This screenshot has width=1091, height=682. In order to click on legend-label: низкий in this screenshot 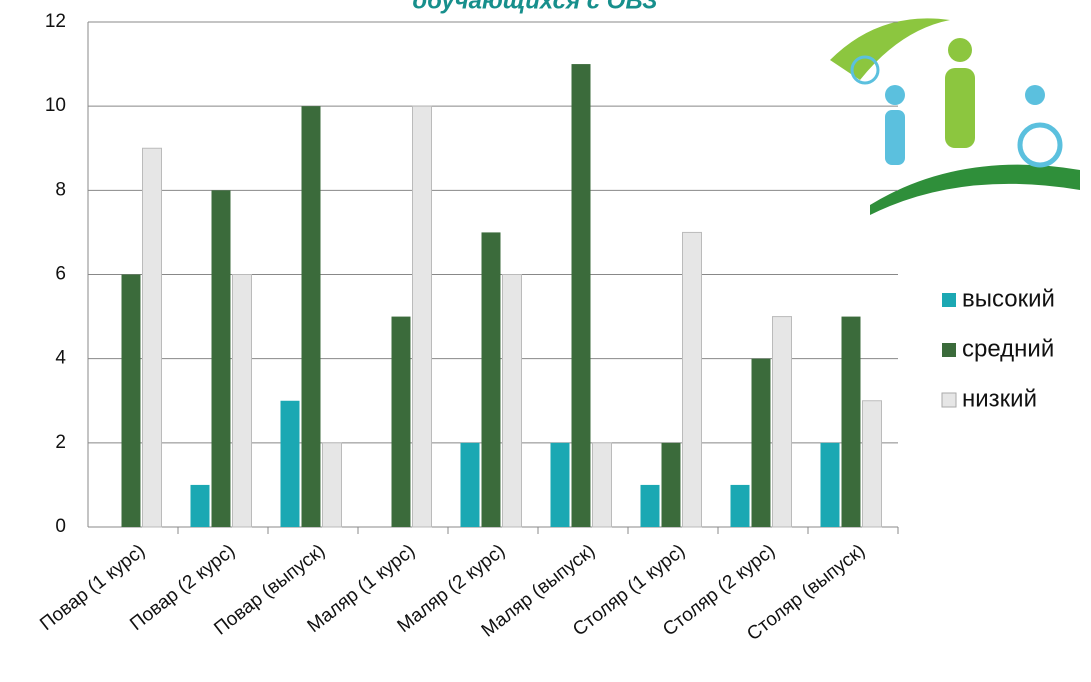, I will do `click(999, 398)`.